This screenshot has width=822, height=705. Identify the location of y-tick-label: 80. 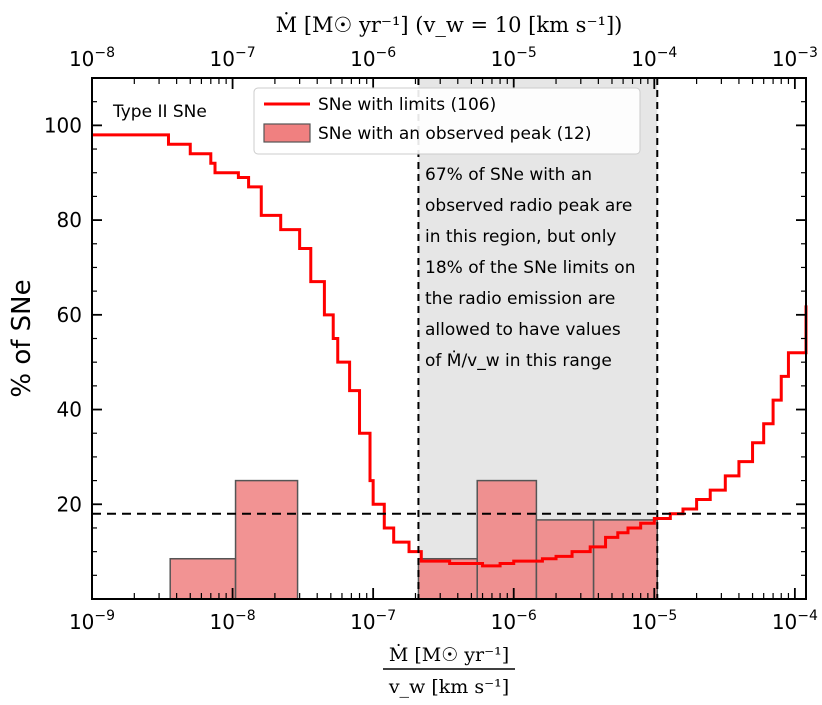
(69, 220).